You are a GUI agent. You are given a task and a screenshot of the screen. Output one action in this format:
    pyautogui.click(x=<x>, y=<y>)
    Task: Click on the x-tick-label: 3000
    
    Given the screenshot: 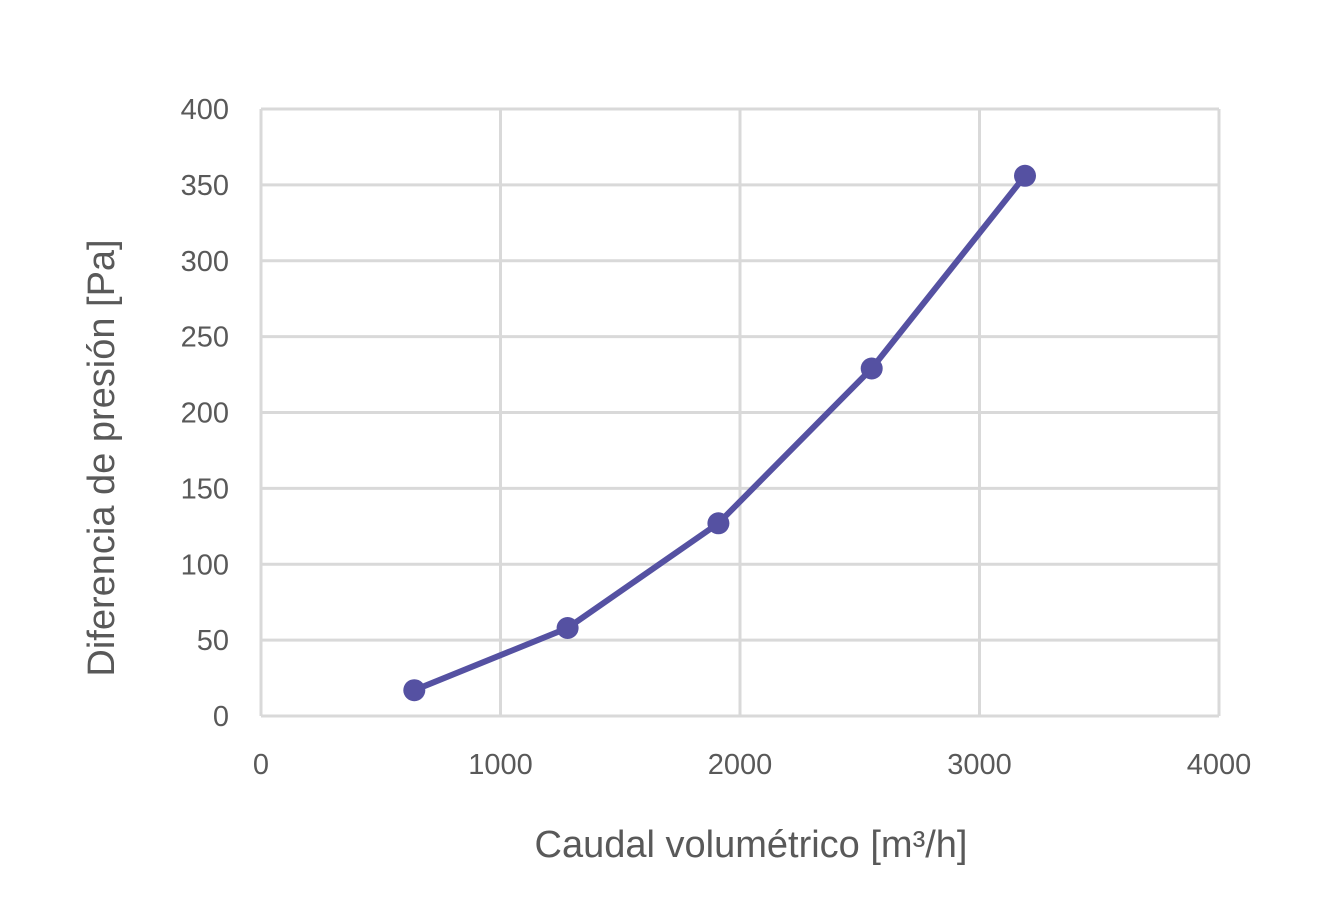 What is the action you would take?
    pyautogui.click(x=979, y=765)
    